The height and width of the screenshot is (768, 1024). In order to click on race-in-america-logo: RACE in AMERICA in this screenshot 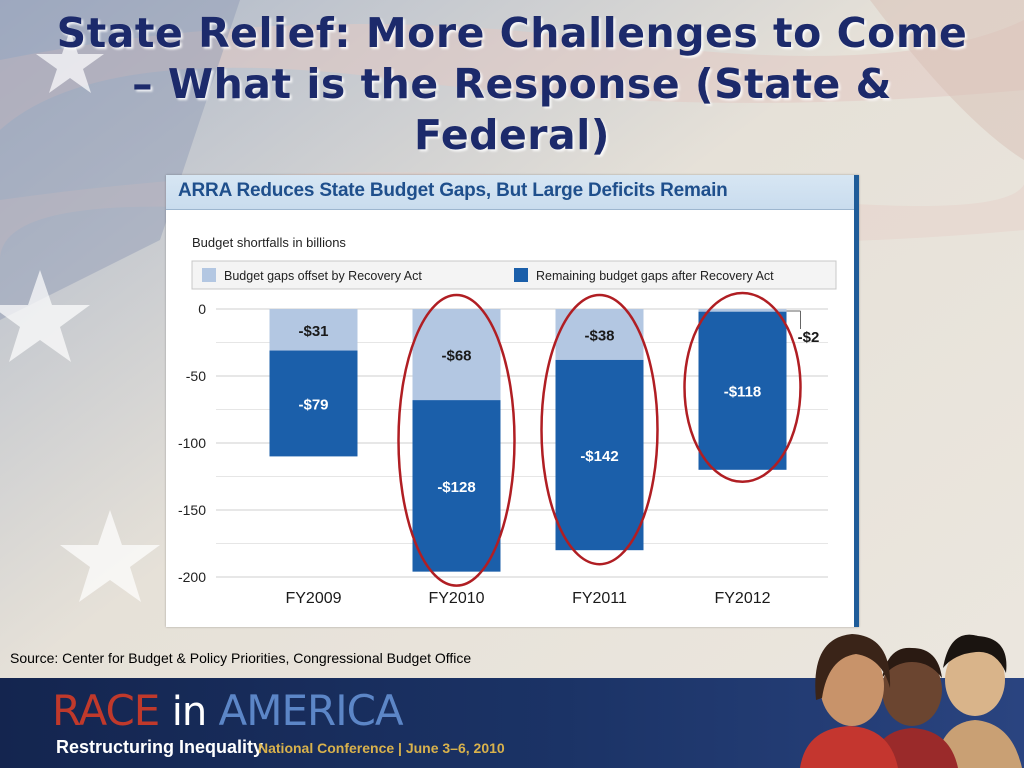, I will do `click(228, 710)`.